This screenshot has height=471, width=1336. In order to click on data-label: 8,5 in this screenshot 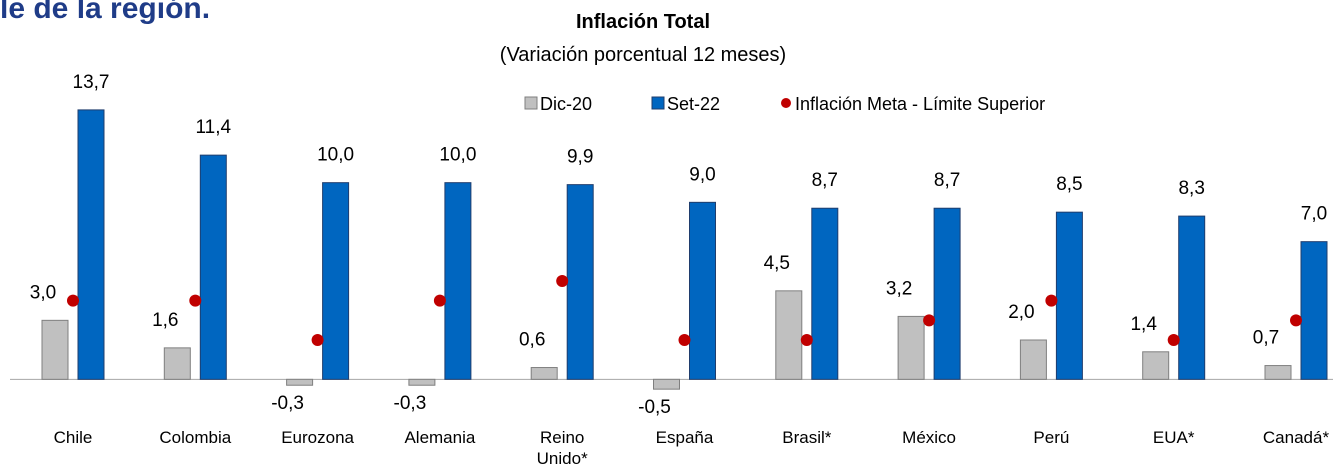, I will do `click(1069, 184)`.